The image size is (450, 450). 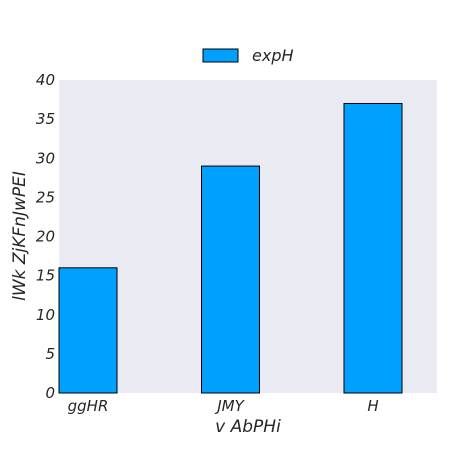 I want to click on y-tick-label: 15, so click(x=45, y=276).